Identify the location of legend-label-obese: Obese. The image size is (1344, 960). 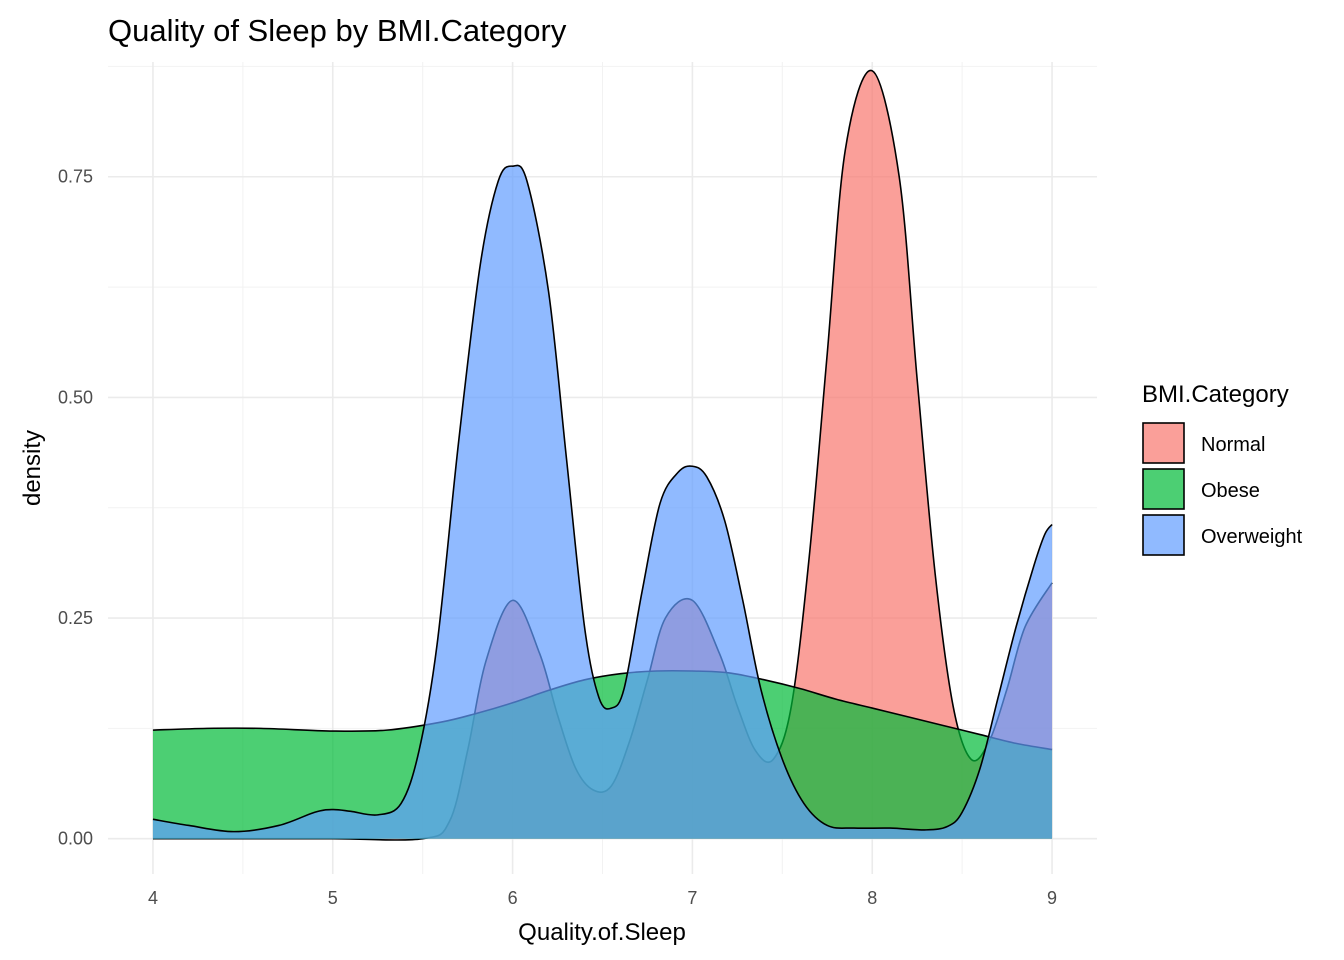
(1230, 491).